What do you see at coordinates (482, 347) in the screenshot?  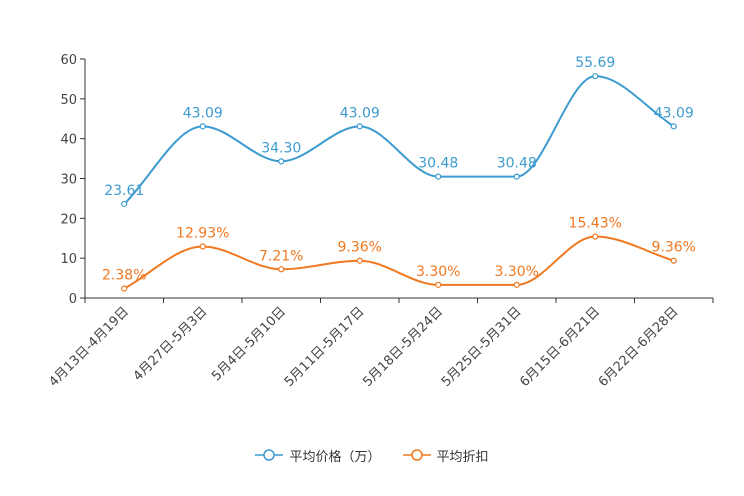 I see `x-tick-label: 5月25日-5月31日` at bounding box center [482, 347].